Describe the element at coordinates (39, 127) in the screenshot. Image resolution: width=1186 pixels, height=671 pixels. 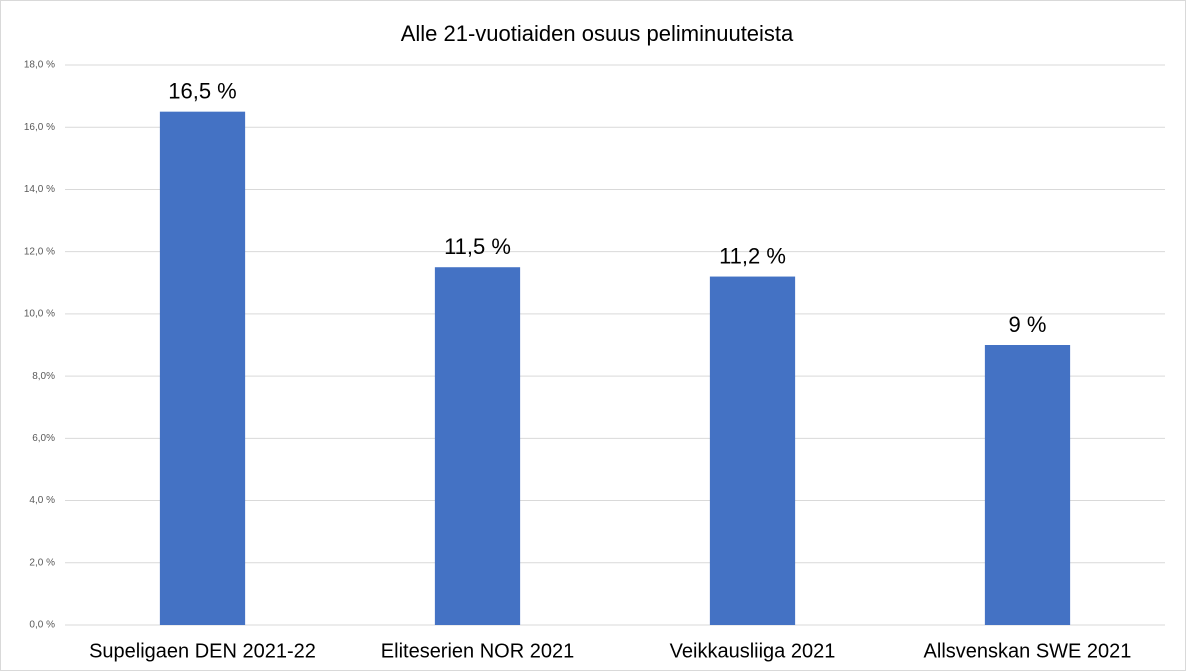
I see `y-tick-label: 16,0 %` at that location.